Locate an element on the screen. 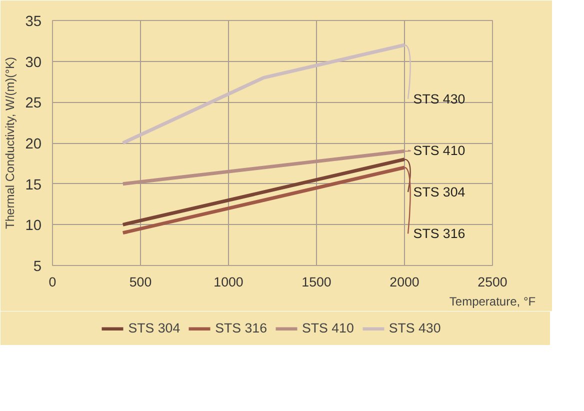 The height and width of the screenshot is (411, 584). text: STS 430 is located at coordinates (439, 98).